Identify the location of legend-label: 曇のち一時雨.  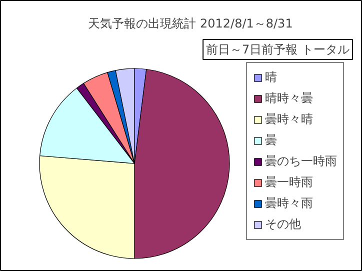
(301, 161).